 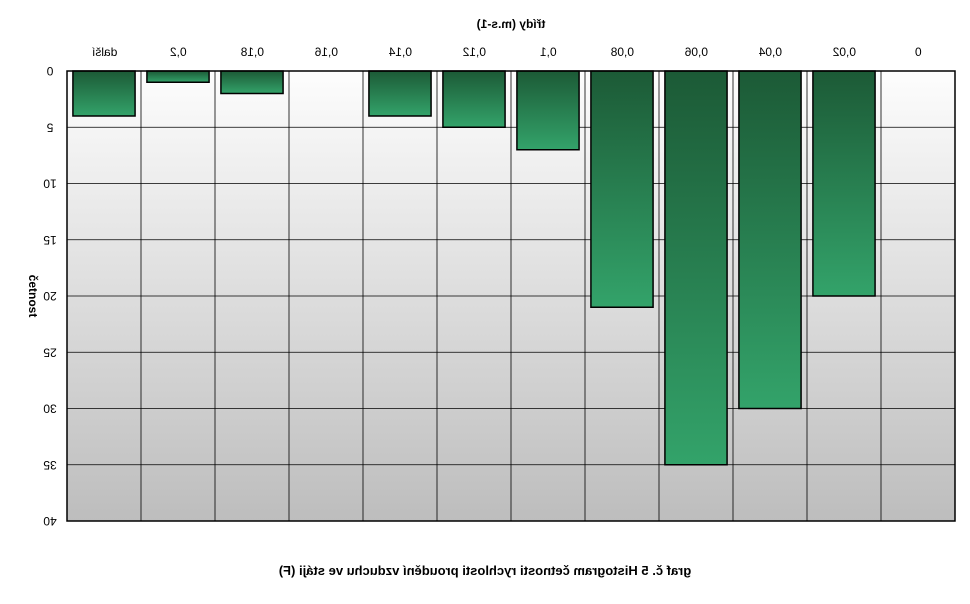 What do you see at coordinates (33, 296) in the screenshot?
I see `y-axis-title: četnost` at bounding box center [33, 296].